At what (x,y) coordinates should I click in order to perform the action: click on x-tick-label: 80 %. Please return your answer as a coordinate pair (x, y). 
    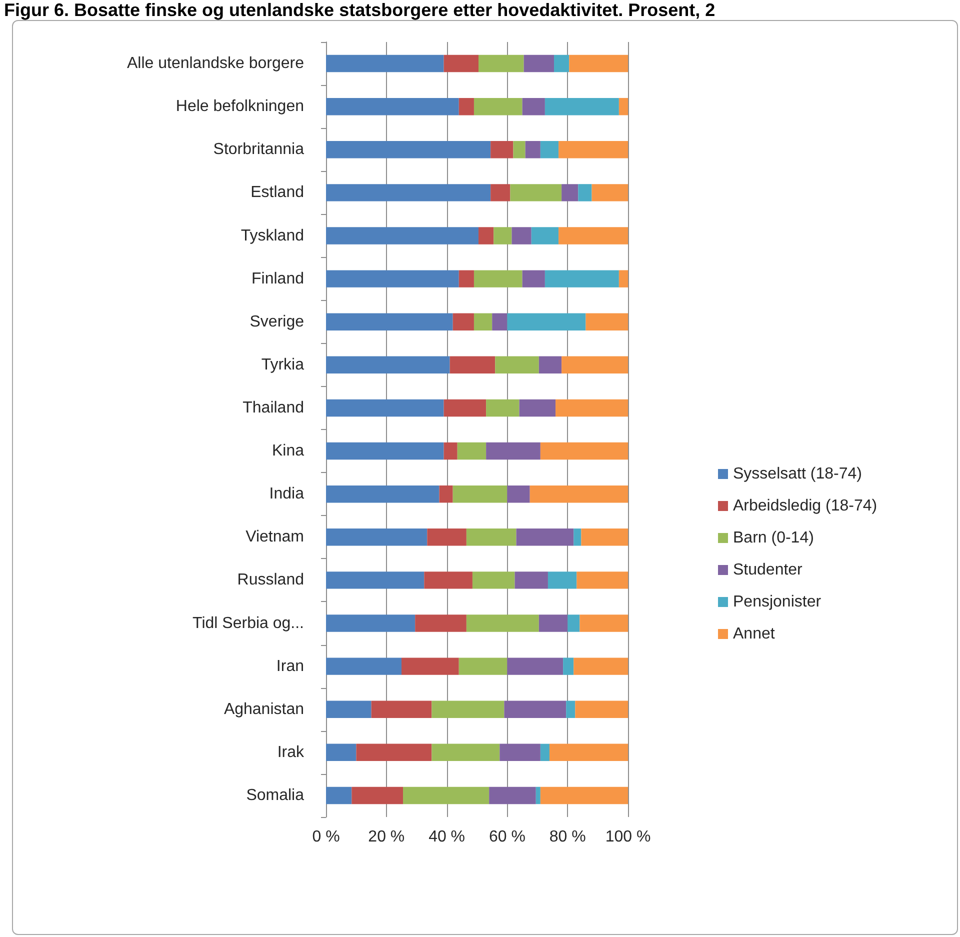
    Looking at the image, I should click on (567, 837).